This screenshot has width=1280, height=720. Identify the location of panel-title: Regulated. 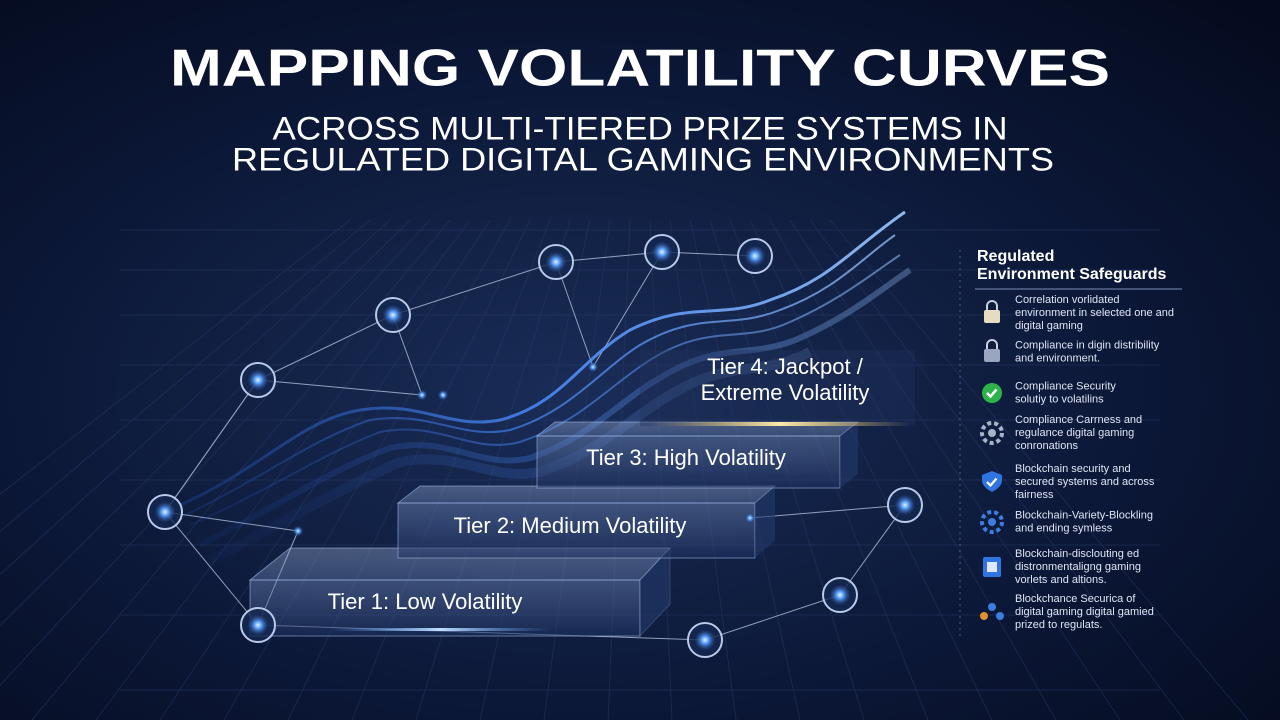
(1015, 256).